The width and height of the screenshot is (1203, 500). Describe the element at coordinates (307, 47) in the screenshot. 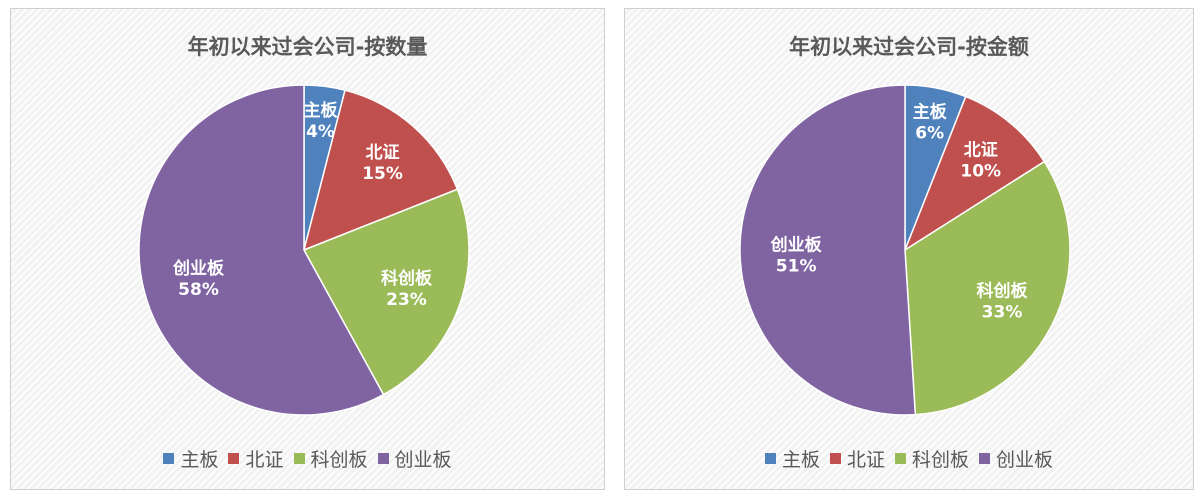

I see `chart-title-count: 年初以来过会公司-按数量` at that location.